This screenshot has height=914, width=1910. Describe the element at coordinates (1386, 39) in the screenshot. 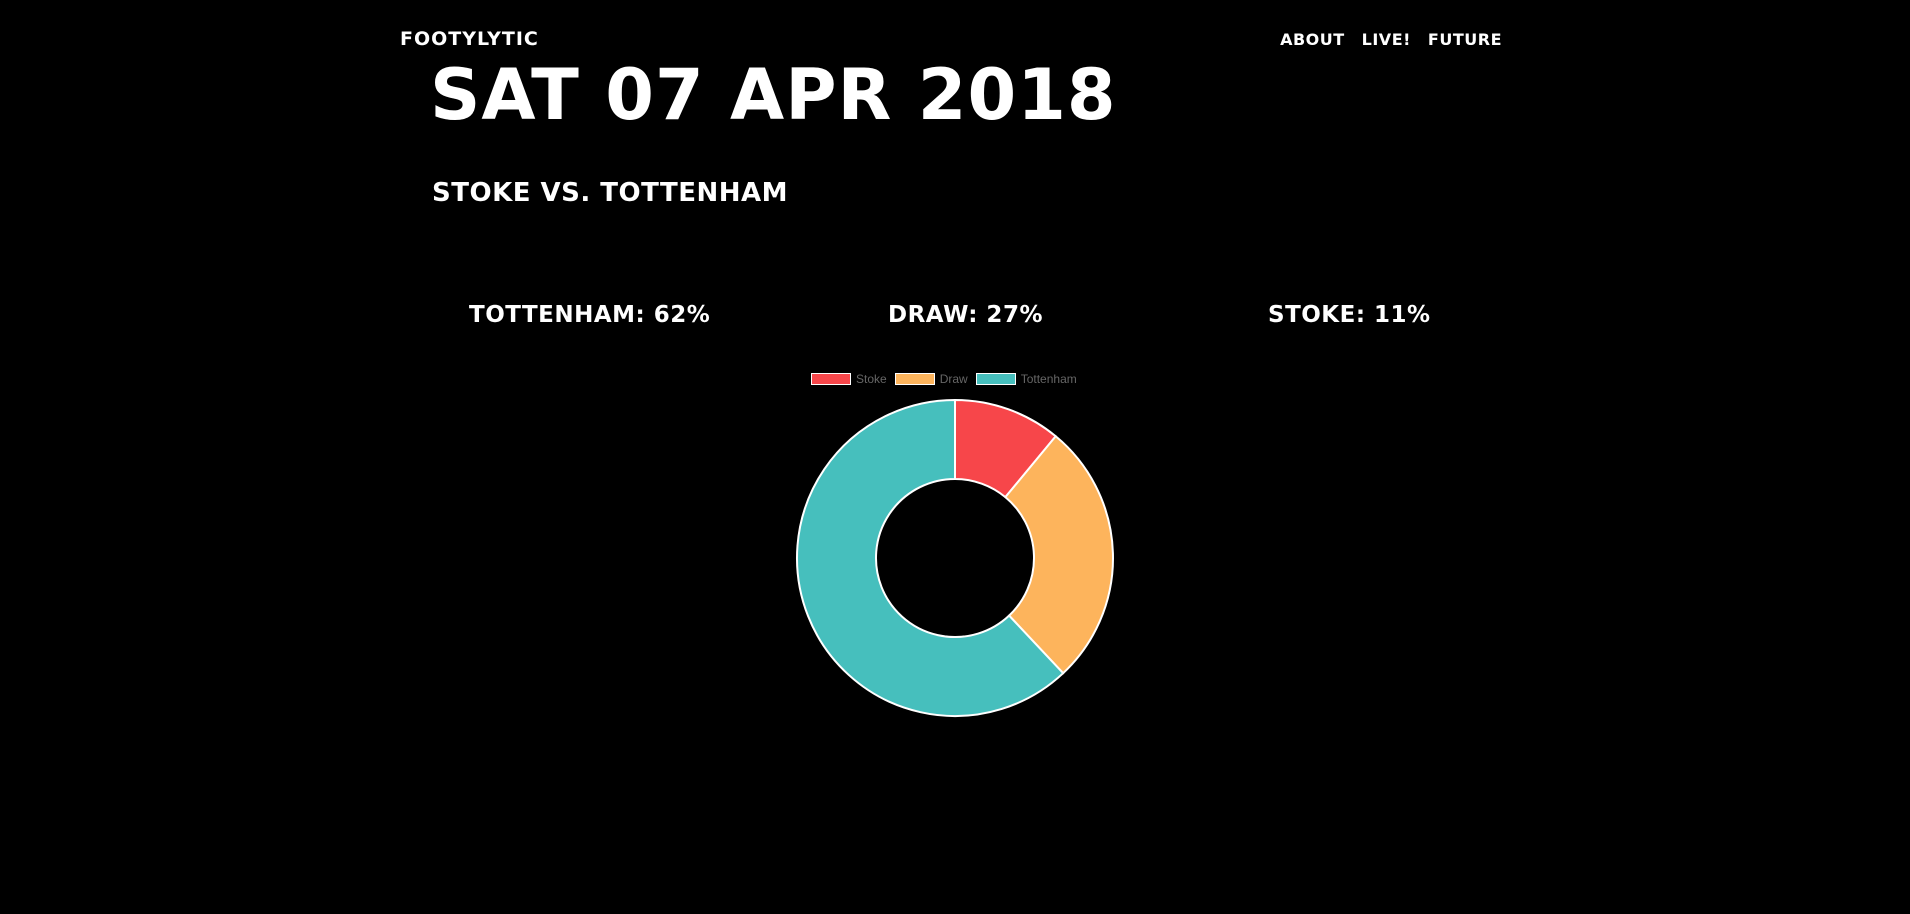

I see `nav-live-link: LIVE!` at that location.